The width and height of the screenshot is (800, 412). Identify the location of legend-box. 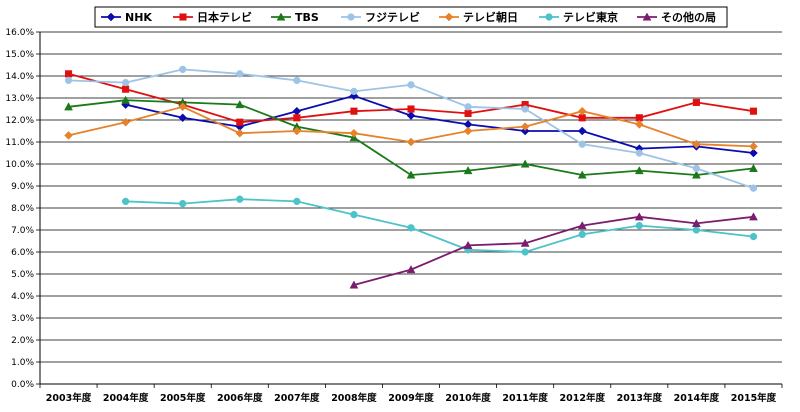
(411, 17).